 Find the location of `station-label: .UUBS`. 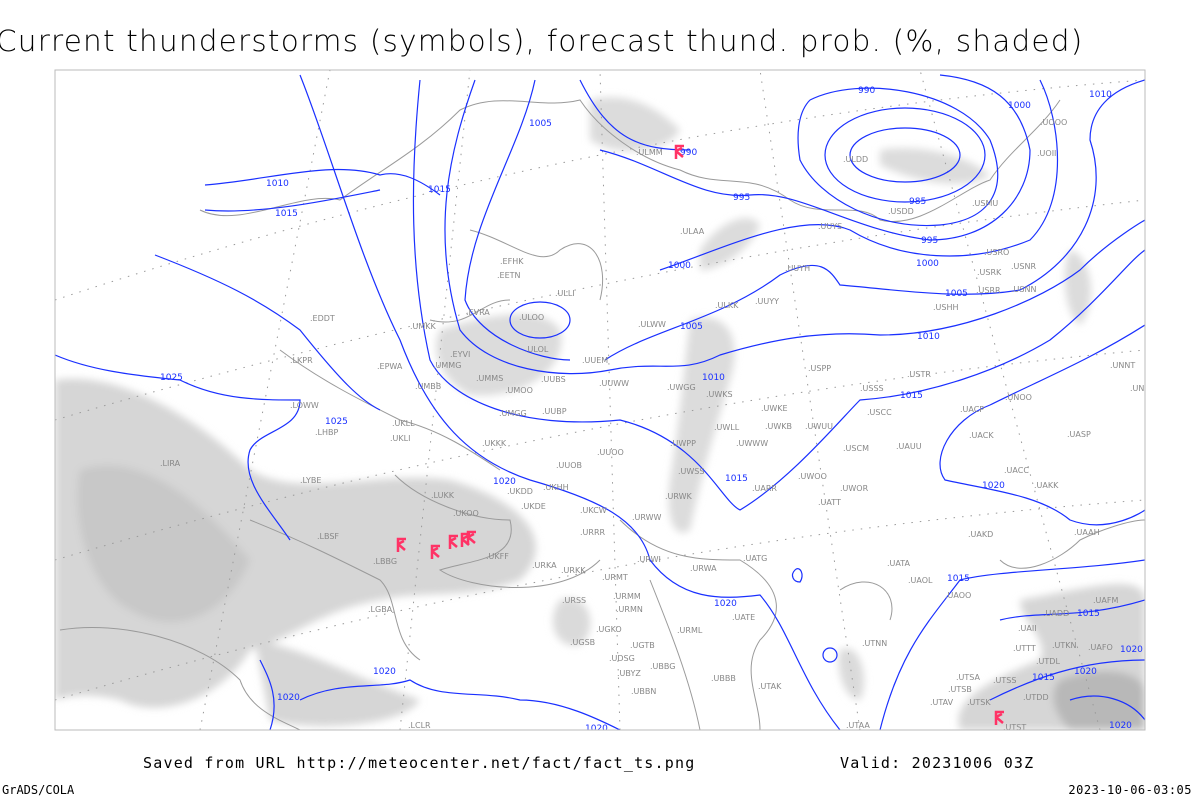

station-label: .UUBS is located at coordinates (553, 379).